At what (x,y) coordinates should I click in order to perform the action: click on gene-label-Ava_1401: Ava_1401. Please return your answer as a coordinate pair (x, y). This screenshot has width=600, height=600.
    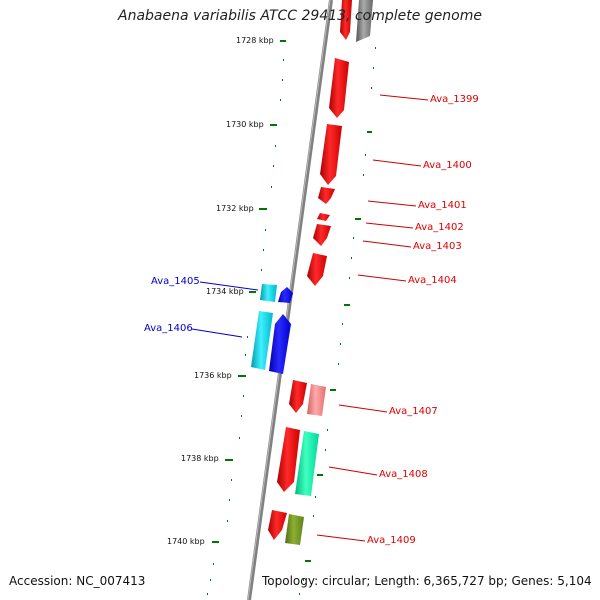
    Looking at the image, I should click on (442, 205).